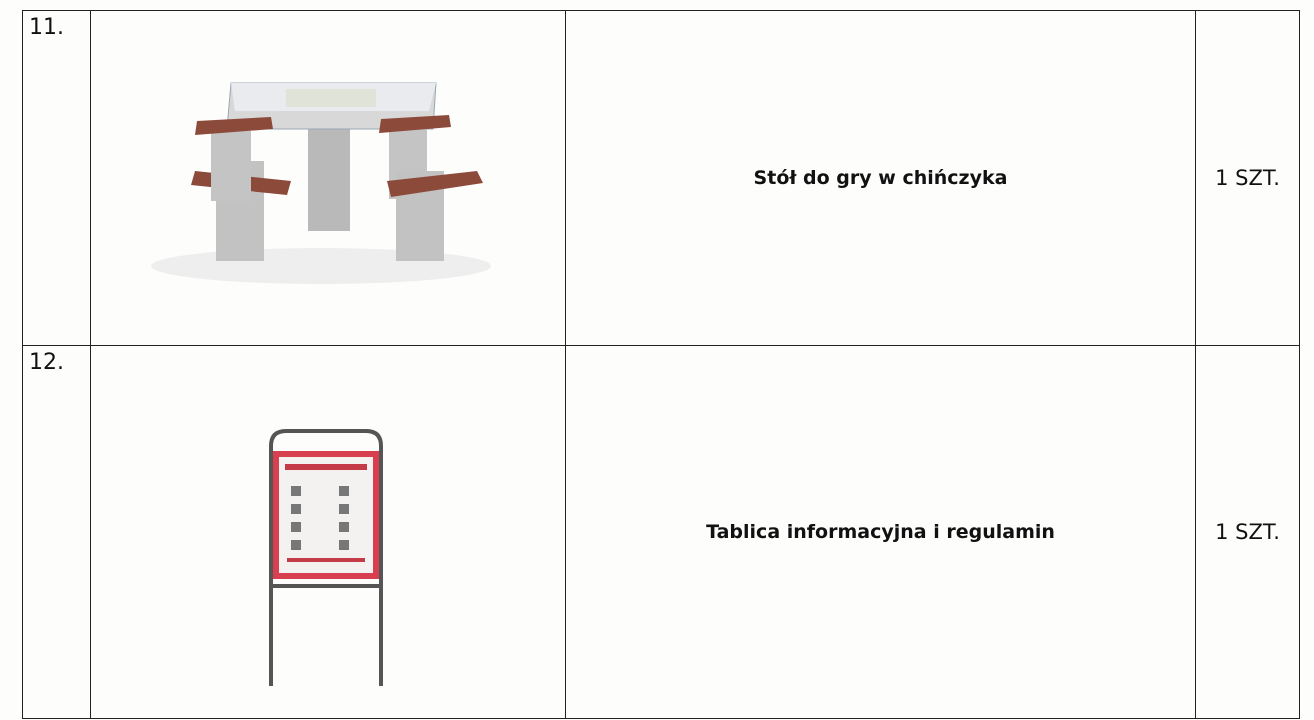 The height and width of the screenshot is (720, 1314). Describe the element at coordinates (321, 183) in the screenshot. I see `table-illustration` at that location.